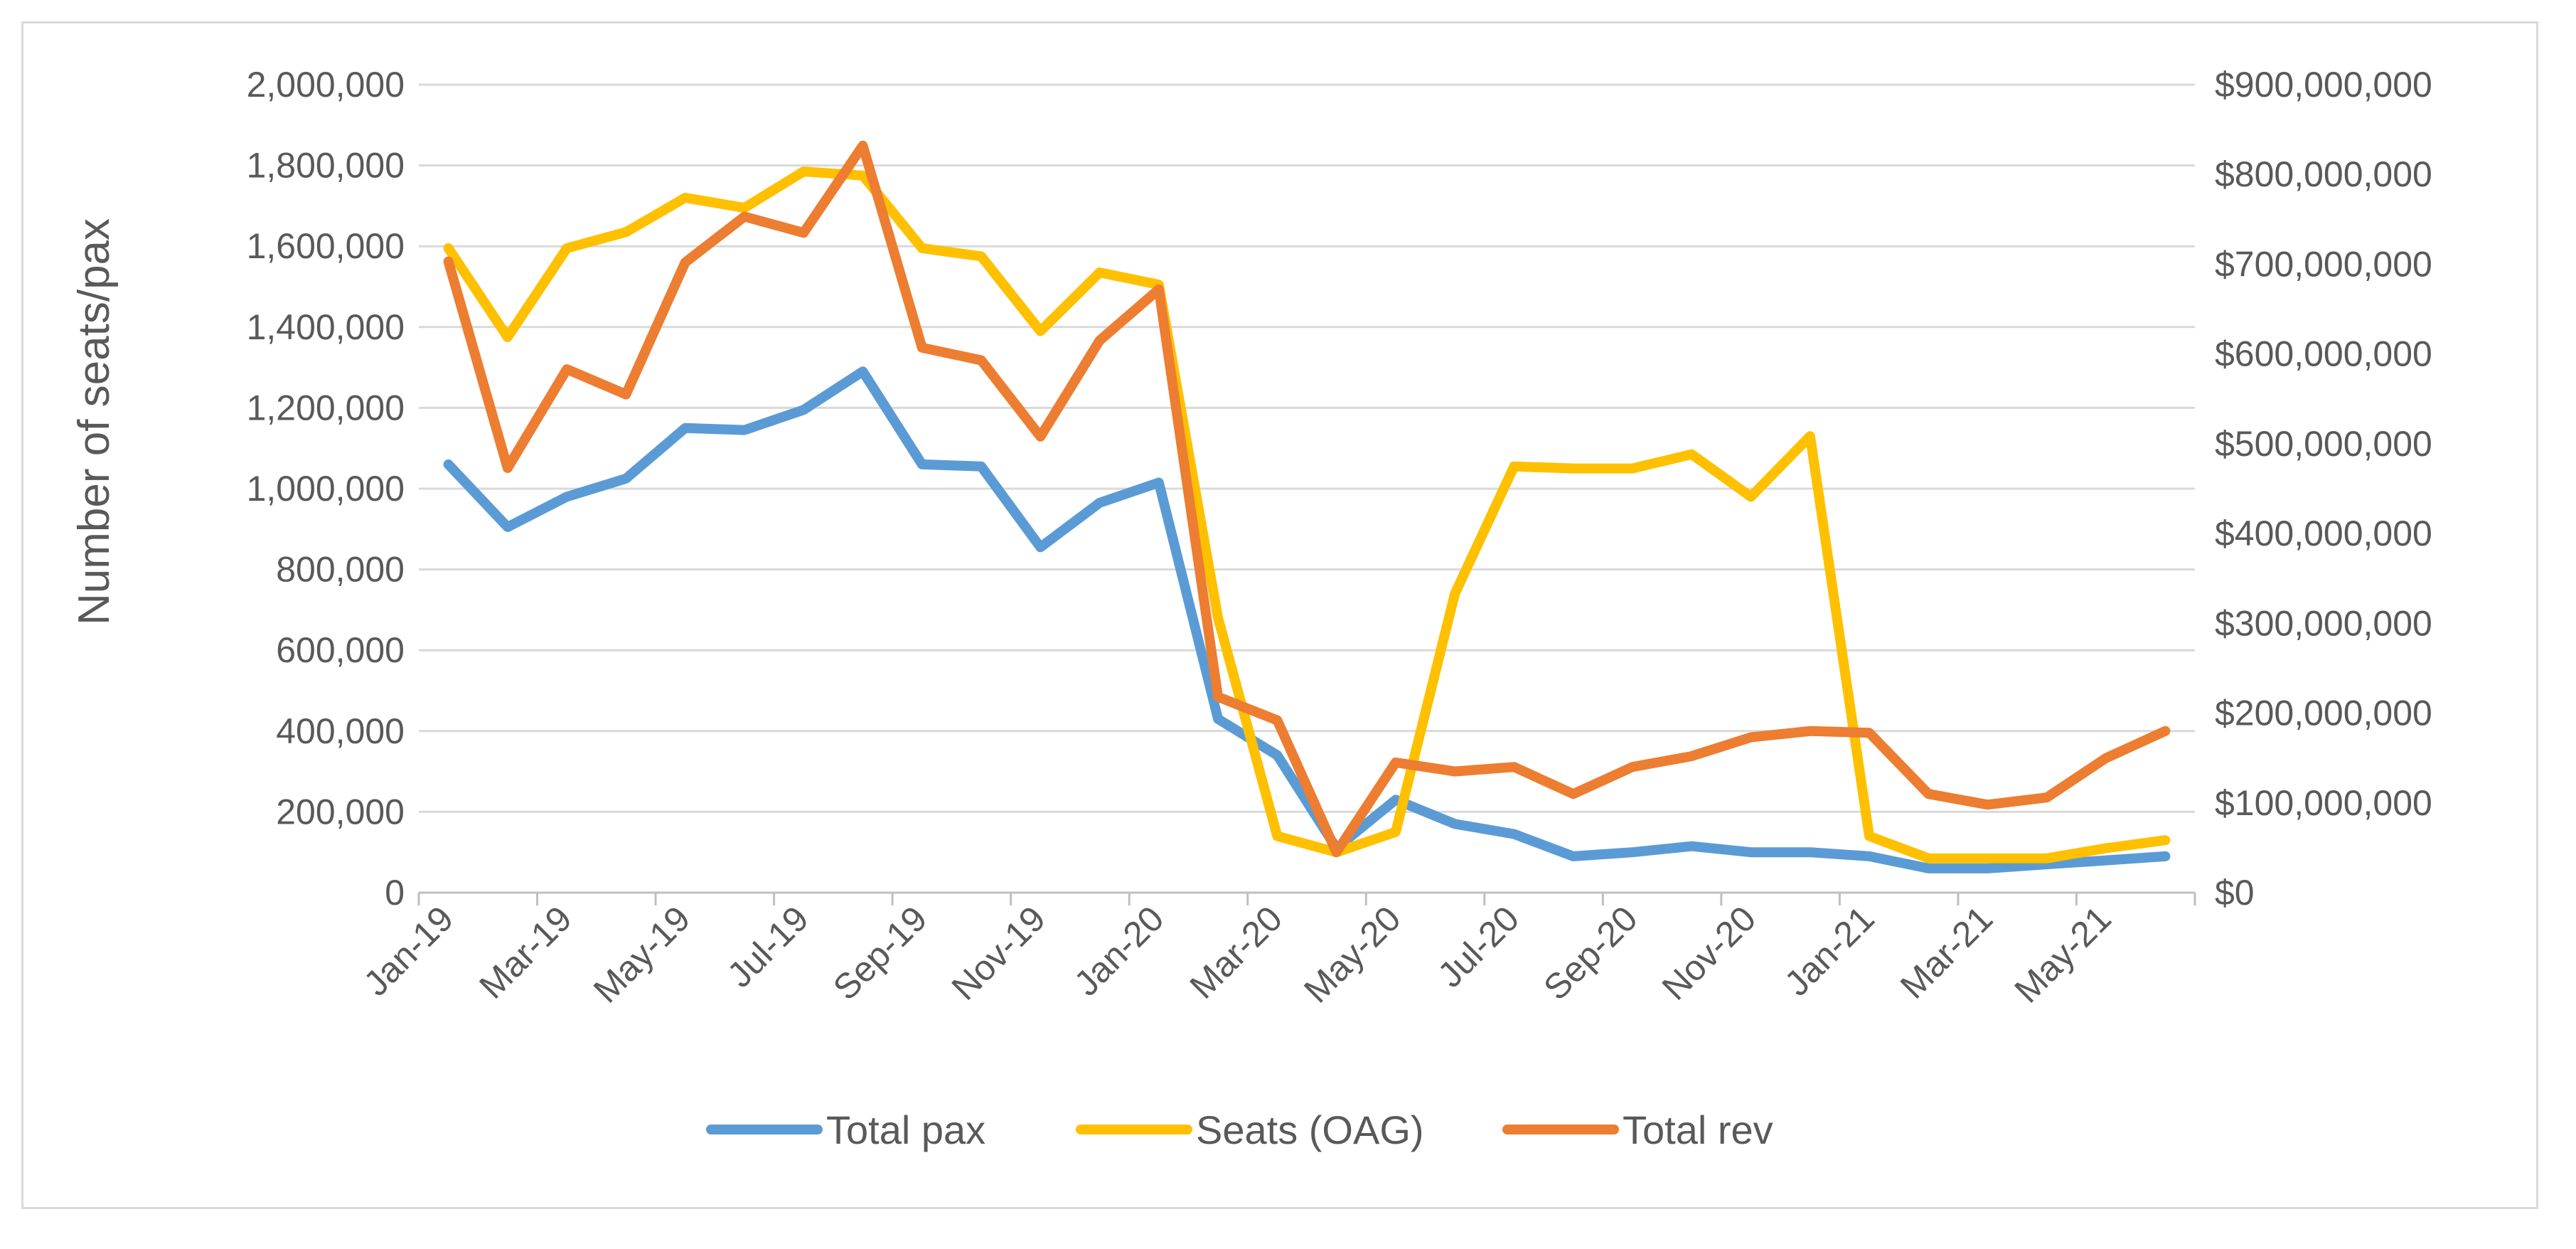 The height and width of the screenshot is (1249, 2576). What do you see at coordinates (2062, 954) in the screenshot?
I see `x-tick-label: May-21` at bounding box center [2062, 954].